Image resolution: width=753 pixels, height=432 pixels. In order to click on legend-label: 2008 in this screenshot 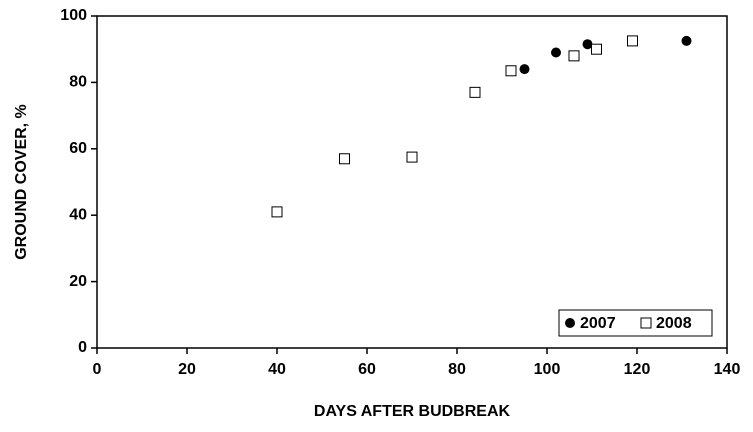, I will do `click(674, 323)`.